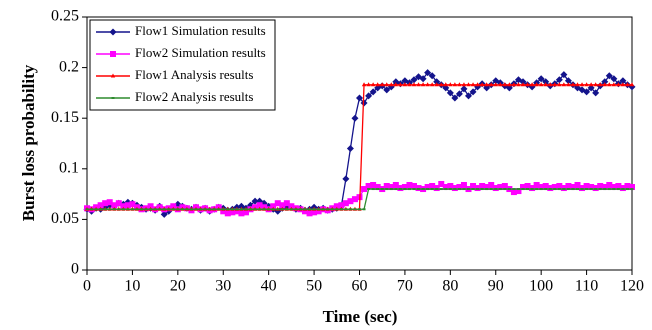 This screenshot has height=330, width=652. Describe the element at coordinates (194, 96) in the screenshot. I see `legend-label: Flow2 Analysis results` at that location.